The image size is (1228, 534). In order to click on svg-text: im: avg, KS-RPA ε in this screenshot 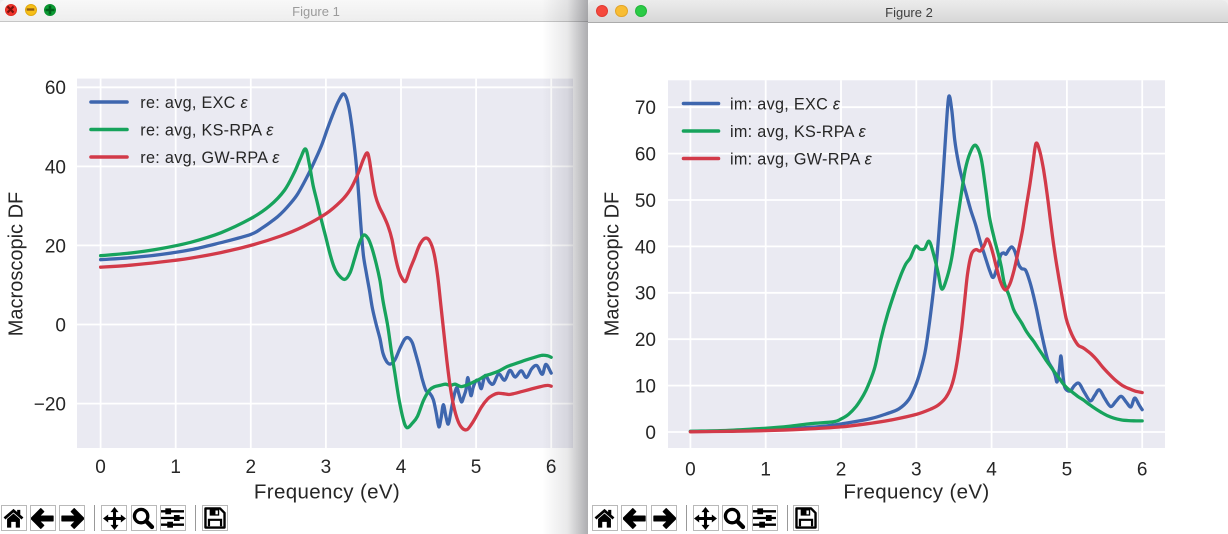, I will do `click(798, 132)`.